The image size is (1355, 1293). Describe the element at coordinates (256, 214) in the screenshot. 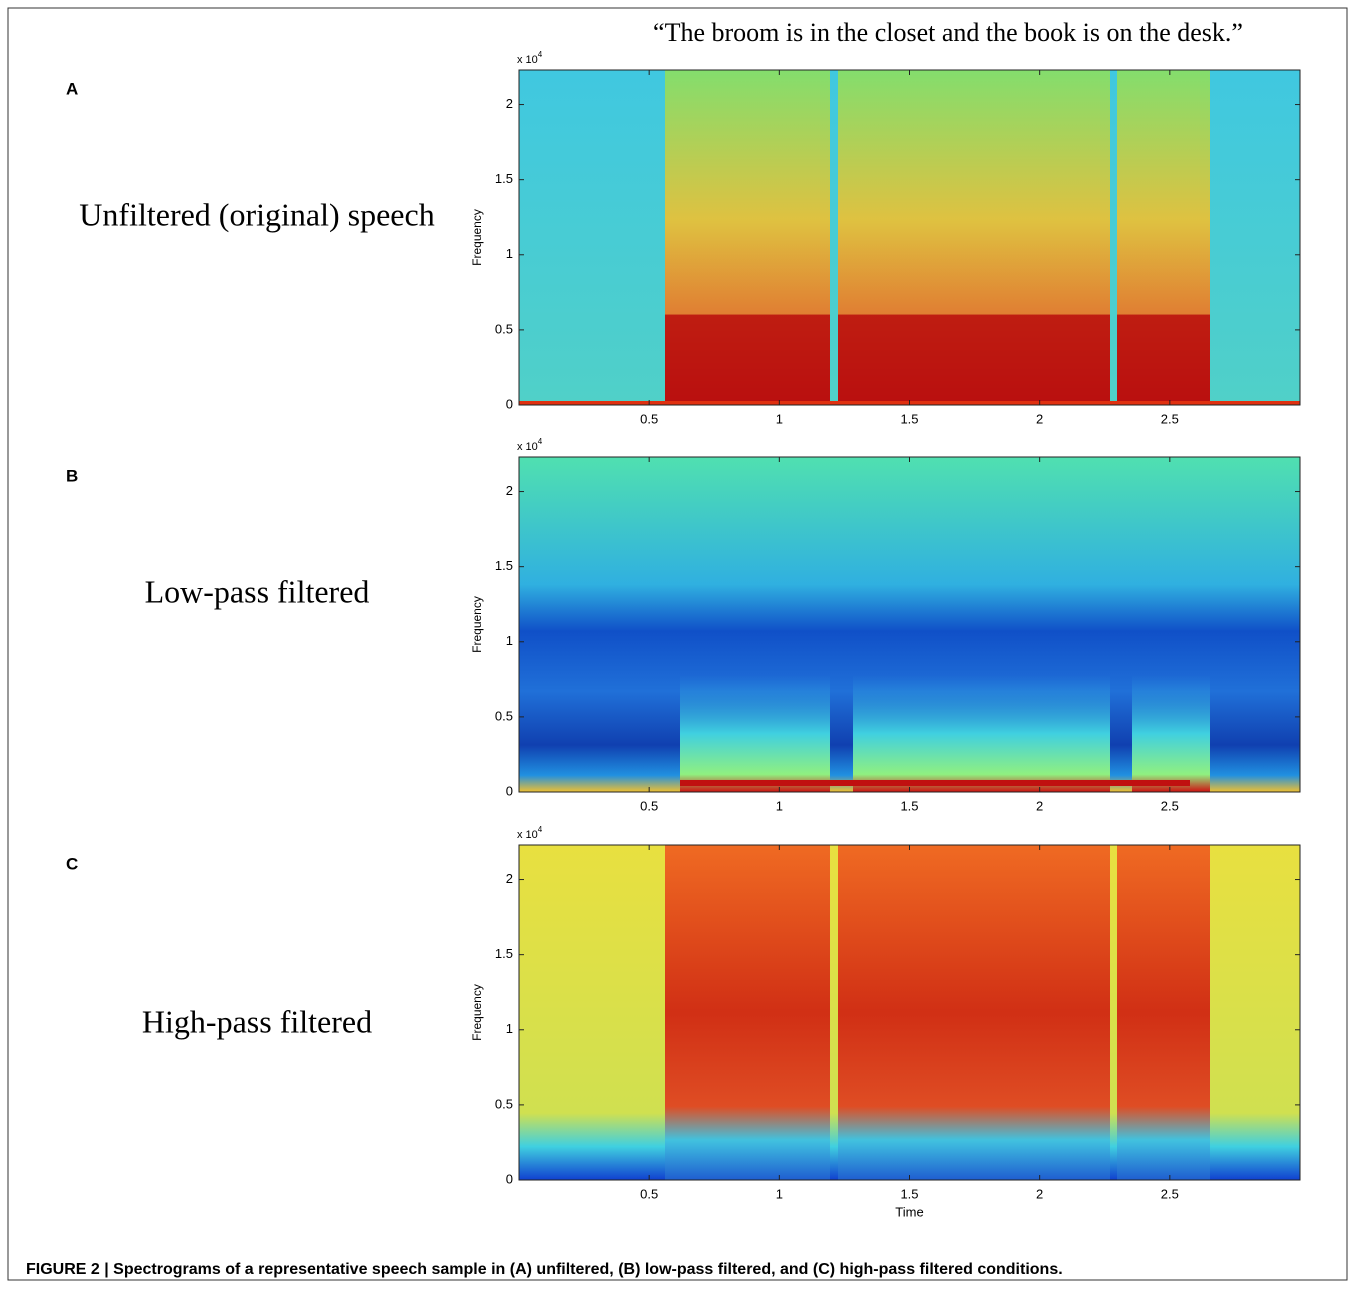

I see `condition-label: Unfiltered (original) speech` at that location.